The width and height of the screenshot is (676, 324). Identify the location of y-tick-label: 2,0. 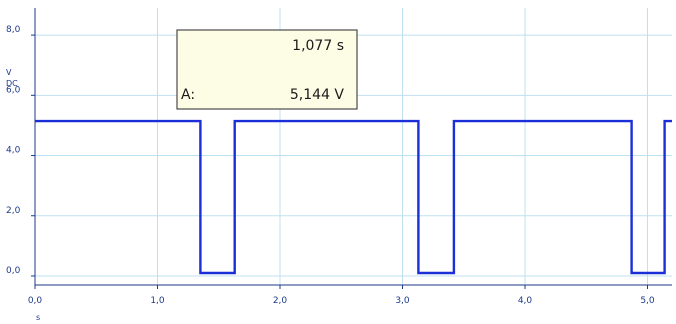
(13, 211).